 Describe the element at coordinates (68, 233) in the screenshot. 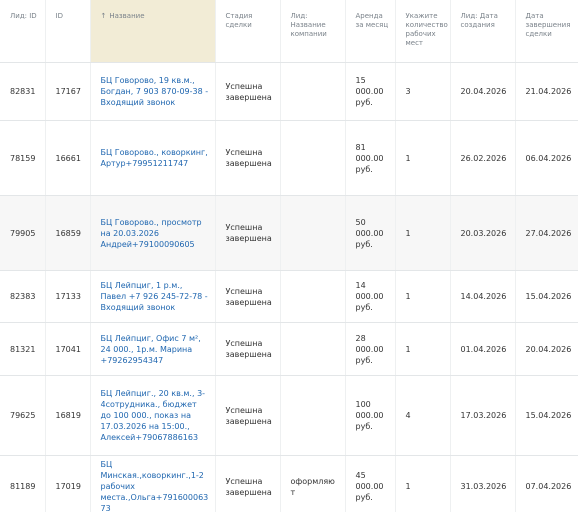

I see `table-cell: 16859` at that location.